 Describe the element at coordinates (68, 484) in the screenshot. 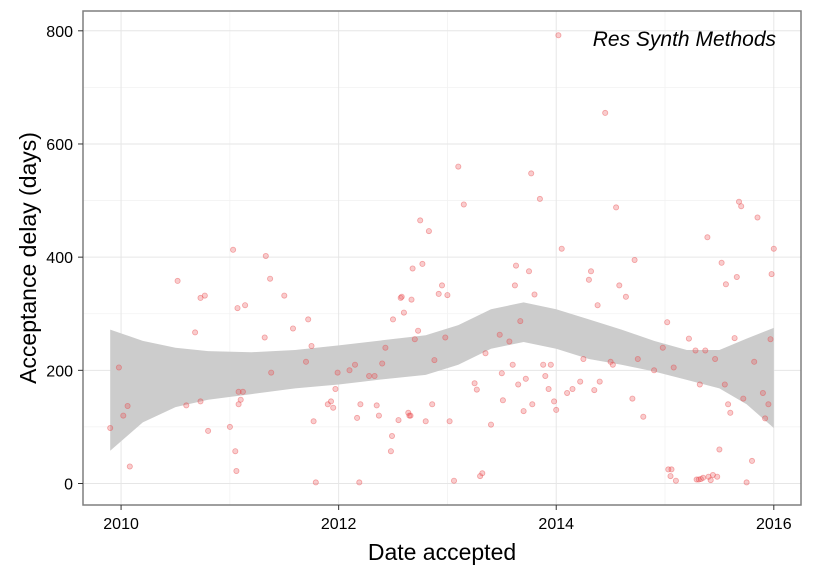

I see `y-tick-label: 0` at that location.